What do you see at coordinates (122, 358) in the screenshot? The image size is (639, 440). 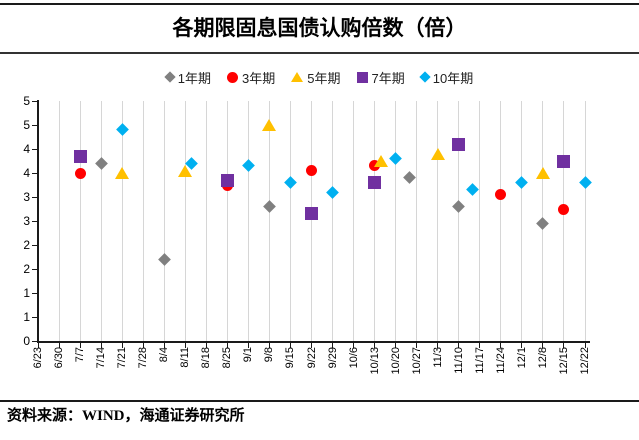 I see `x-axis-label: 7/21` at bounding box center [122, 358].